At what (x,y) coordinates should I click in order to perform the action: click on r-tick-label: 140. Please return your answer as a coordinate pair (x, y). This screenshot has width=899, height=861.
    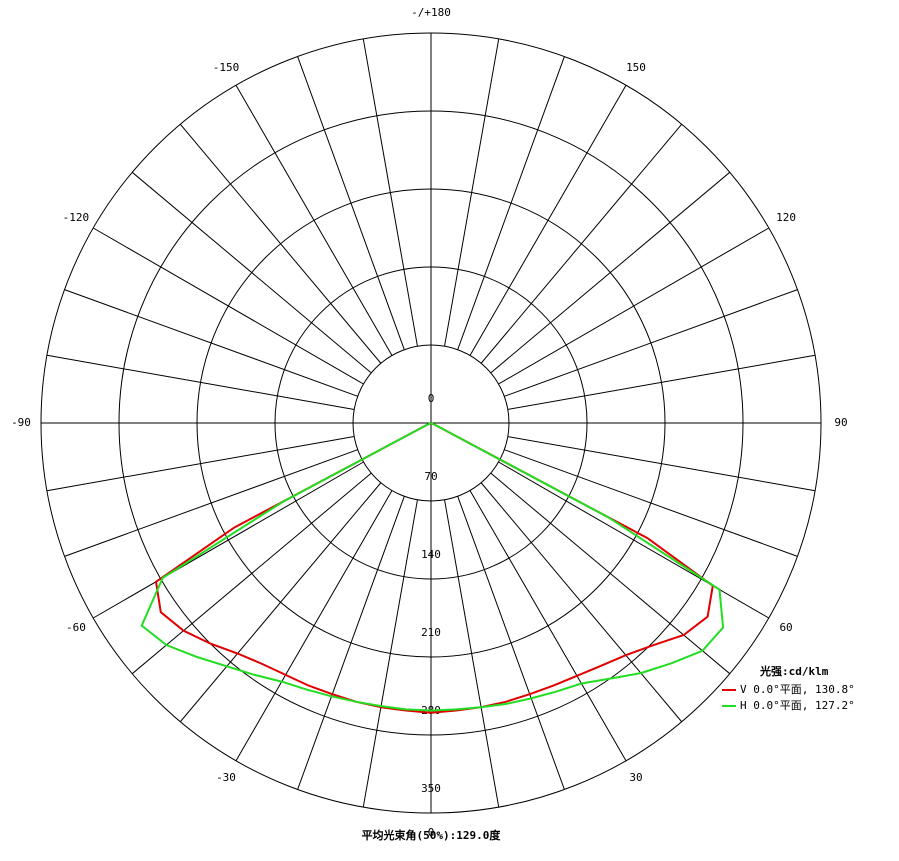
    Looking at the image, I should click on (431, 554).